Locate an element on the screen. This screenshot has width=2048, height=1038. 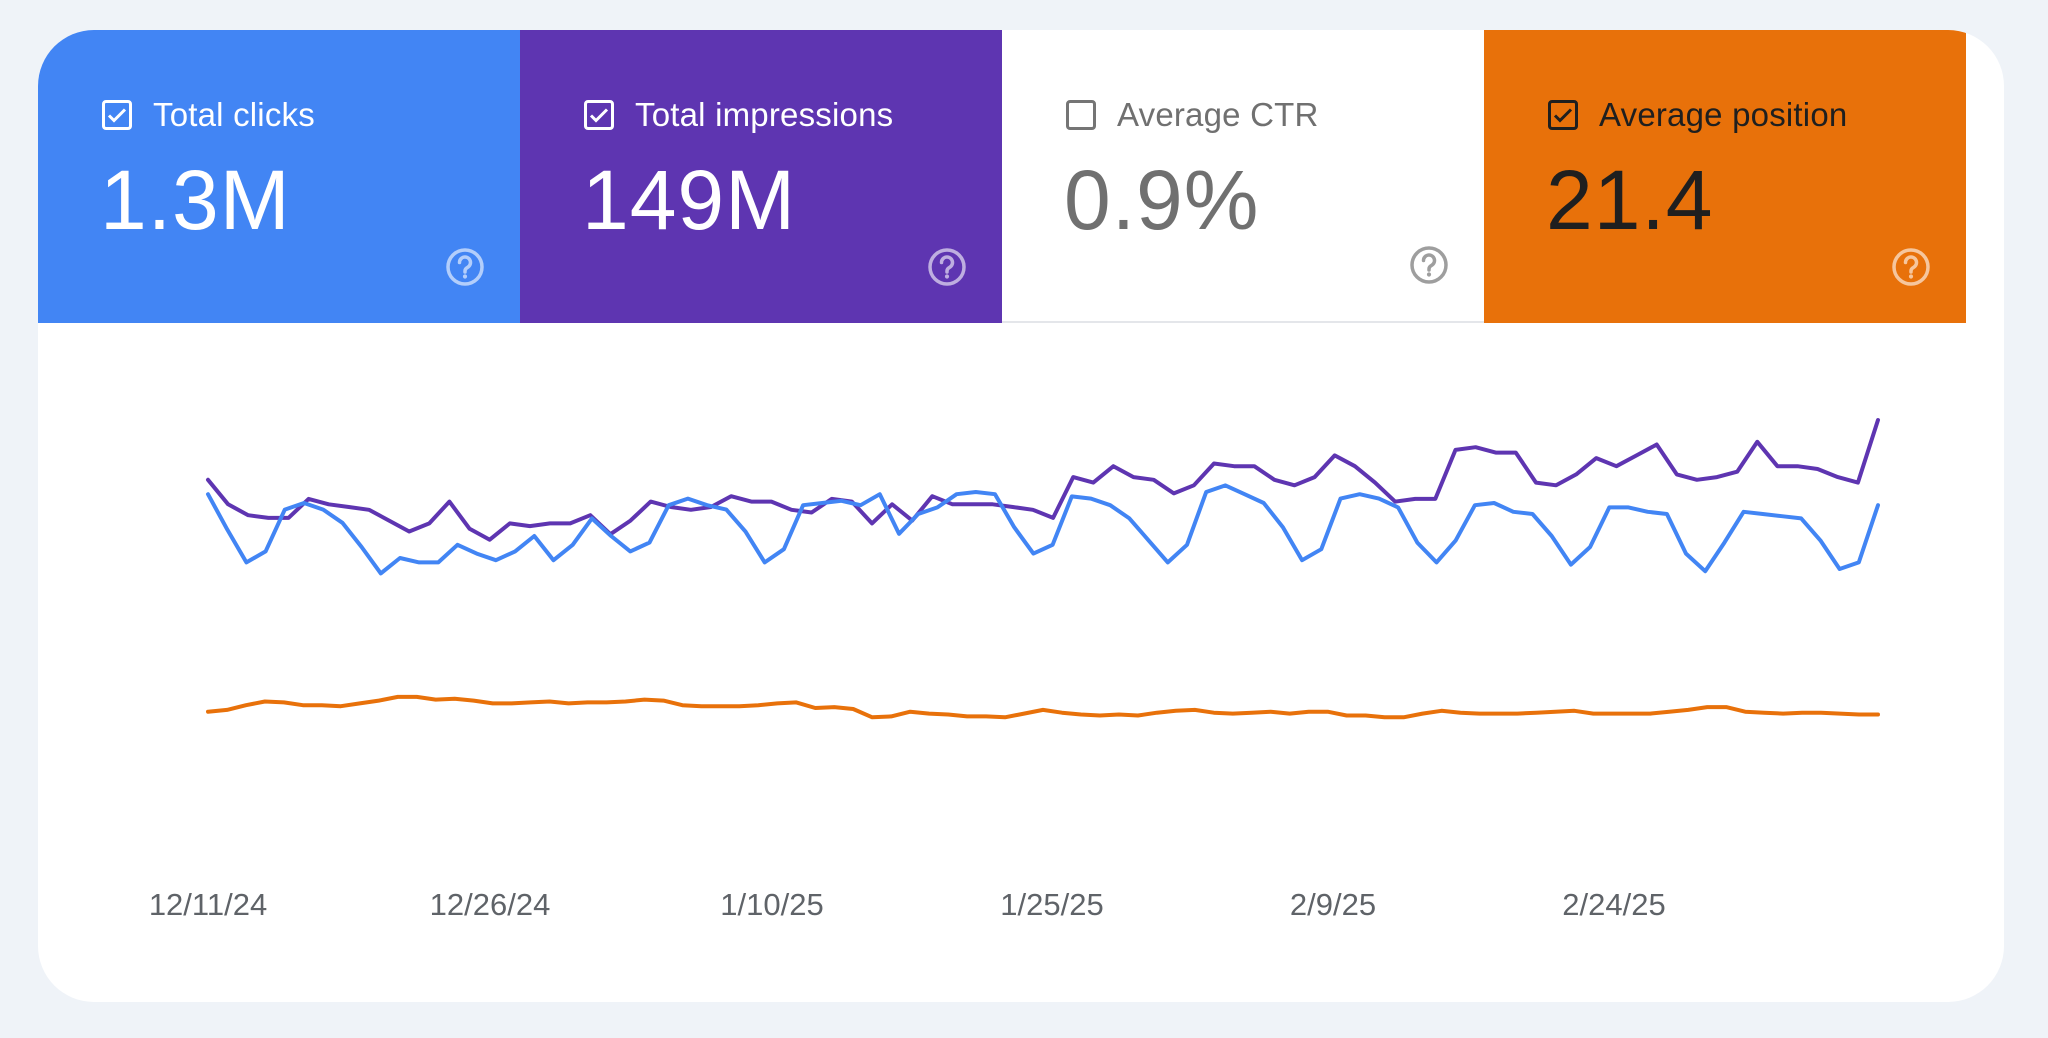
series-line-average-position is located at coordinates (1043, 707).